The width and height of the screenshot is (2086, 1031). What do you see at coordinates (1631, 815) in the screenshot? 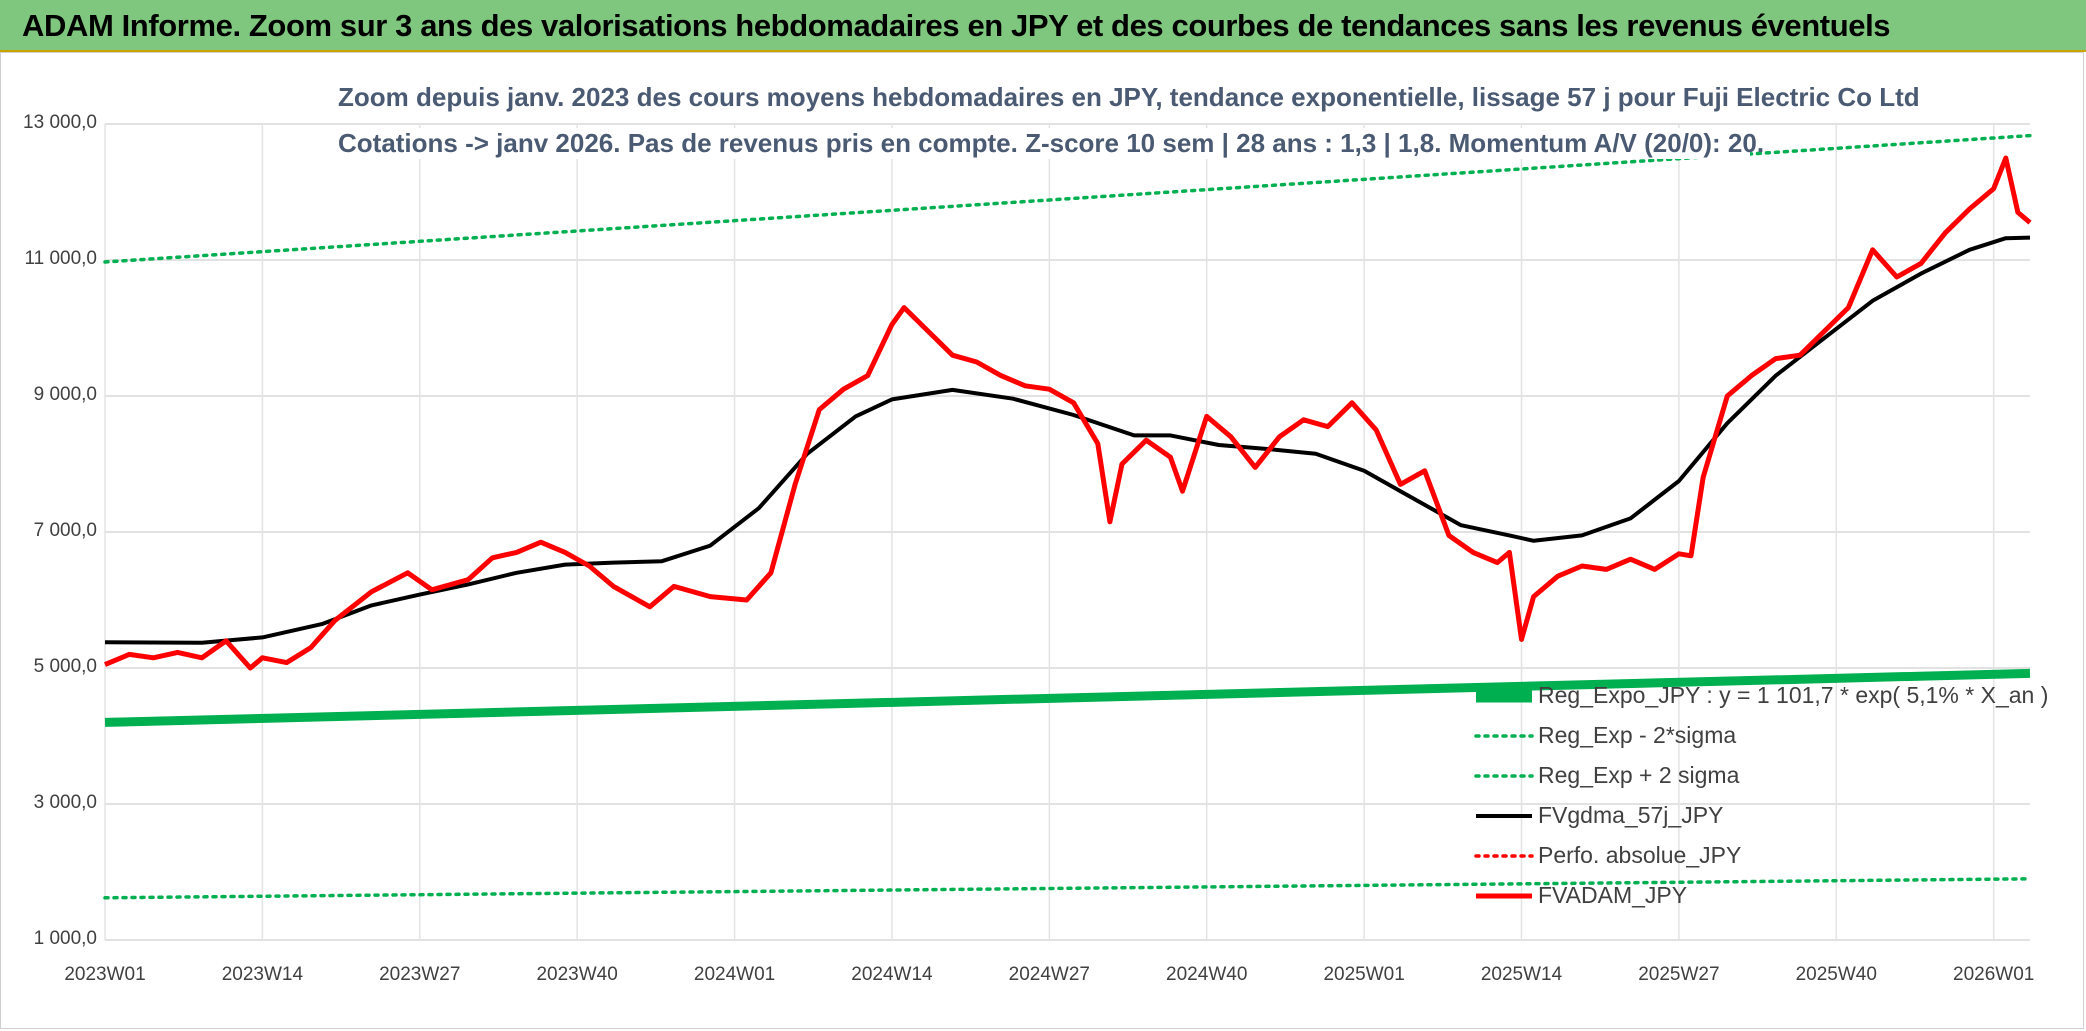
I see `legend-label: FVgdma_57j_JPY` at bounding box center [1631, 815].